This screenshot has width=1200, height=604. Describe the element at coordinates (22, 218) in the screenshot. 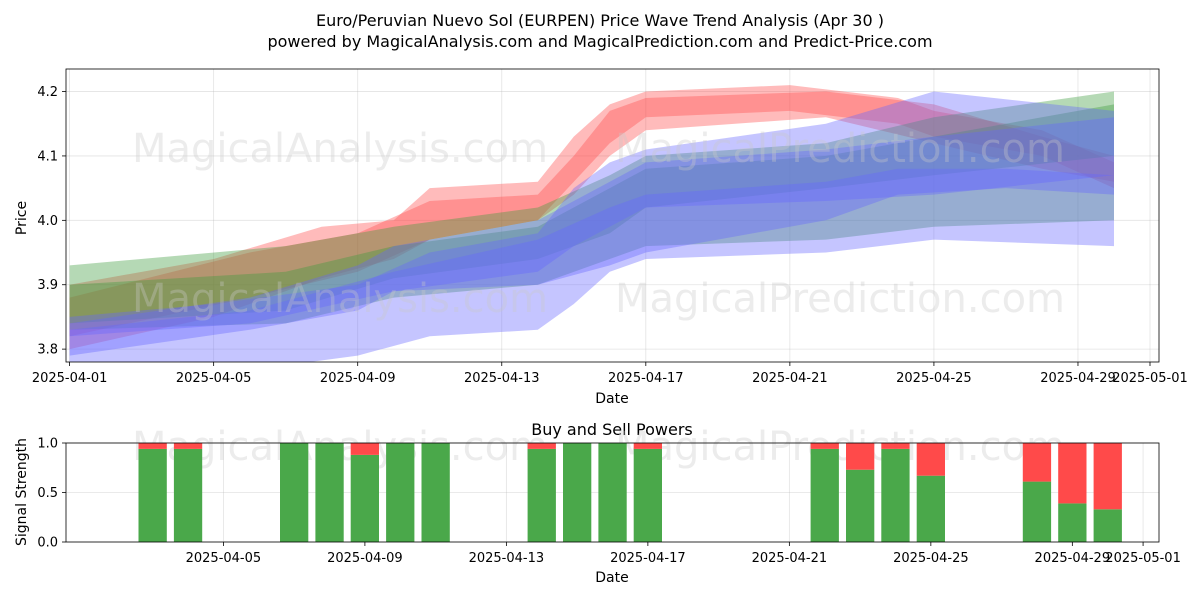

I see `price-y-axis-label: Price` at that location.